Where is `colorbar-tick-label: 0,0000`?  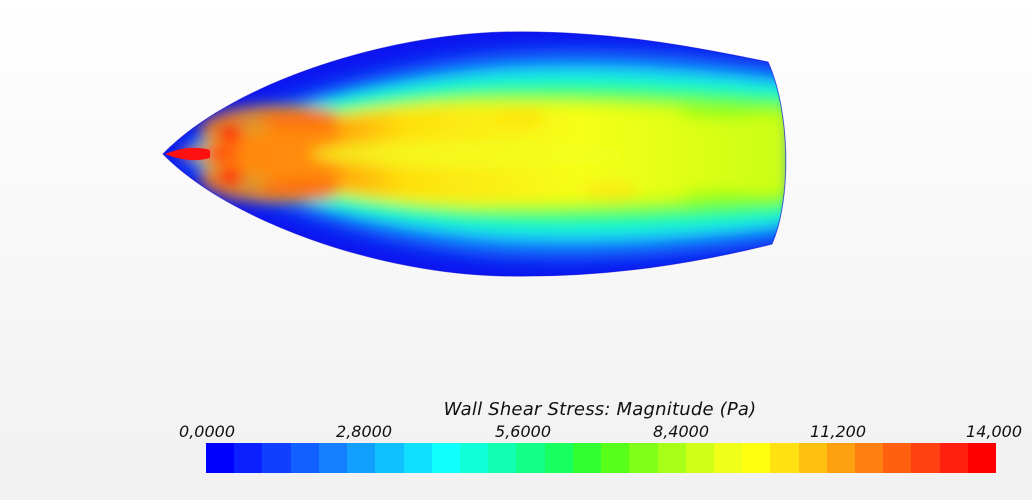 colorbar-tick-label: 0,0000 is located at coordinates (207, 431).